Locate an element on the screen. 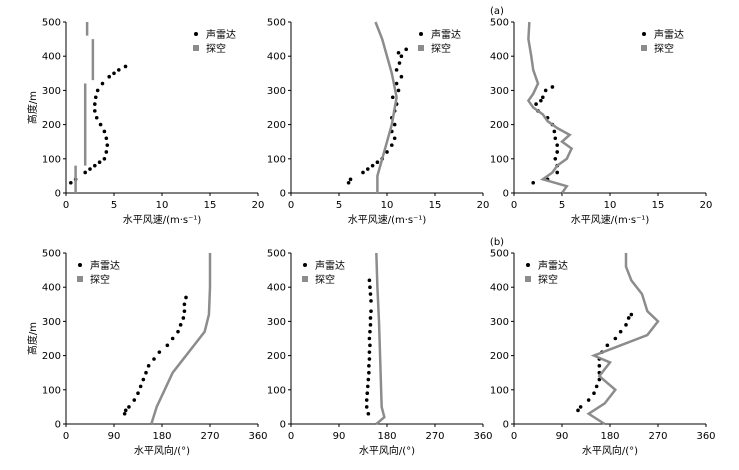  x-tick-label: 270 is located at coordinates (209, 436).